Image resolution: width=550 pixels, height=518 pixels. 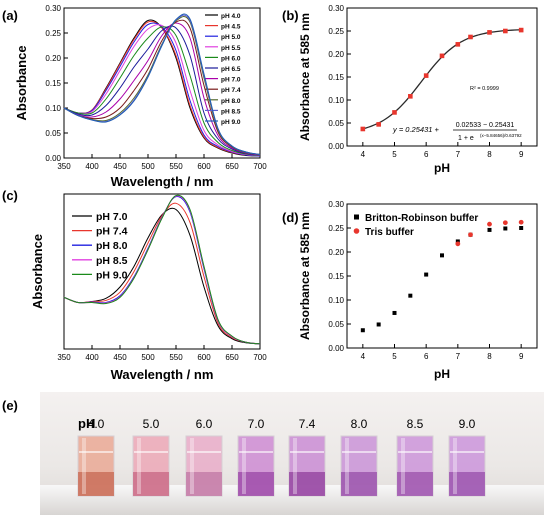 What do you see at coordinates (232, 166) in the screenshot?
I see `x-tick-label: 650` at bounding box center [232, 166].